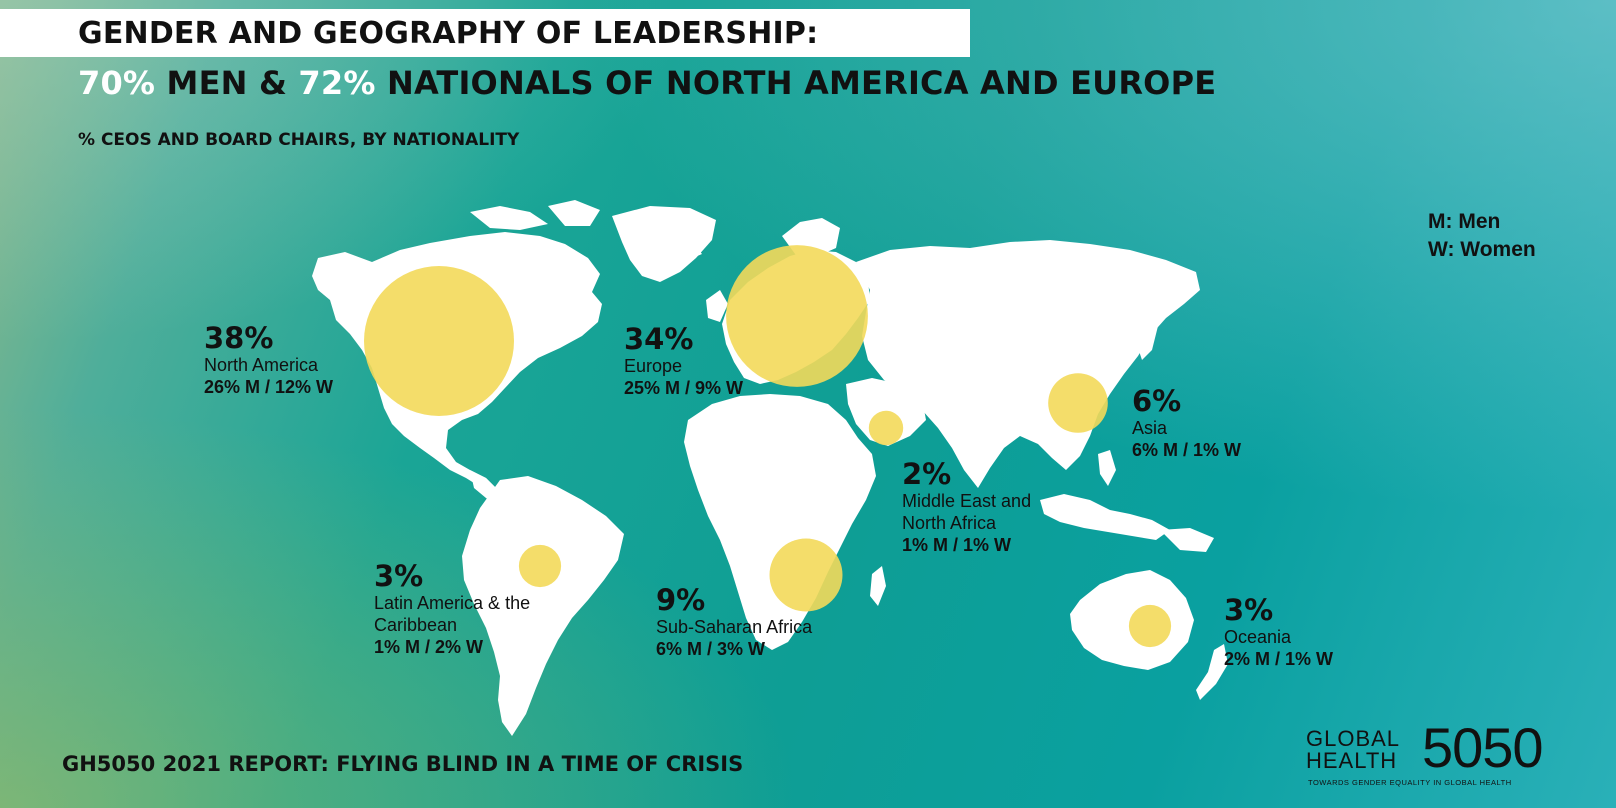 This screenshot has width=1616, height=808. What do you see at coordinates (949, 523) in the screenshot?
I see `region-name-line2: North Africa` at bounding box center [949, 523].